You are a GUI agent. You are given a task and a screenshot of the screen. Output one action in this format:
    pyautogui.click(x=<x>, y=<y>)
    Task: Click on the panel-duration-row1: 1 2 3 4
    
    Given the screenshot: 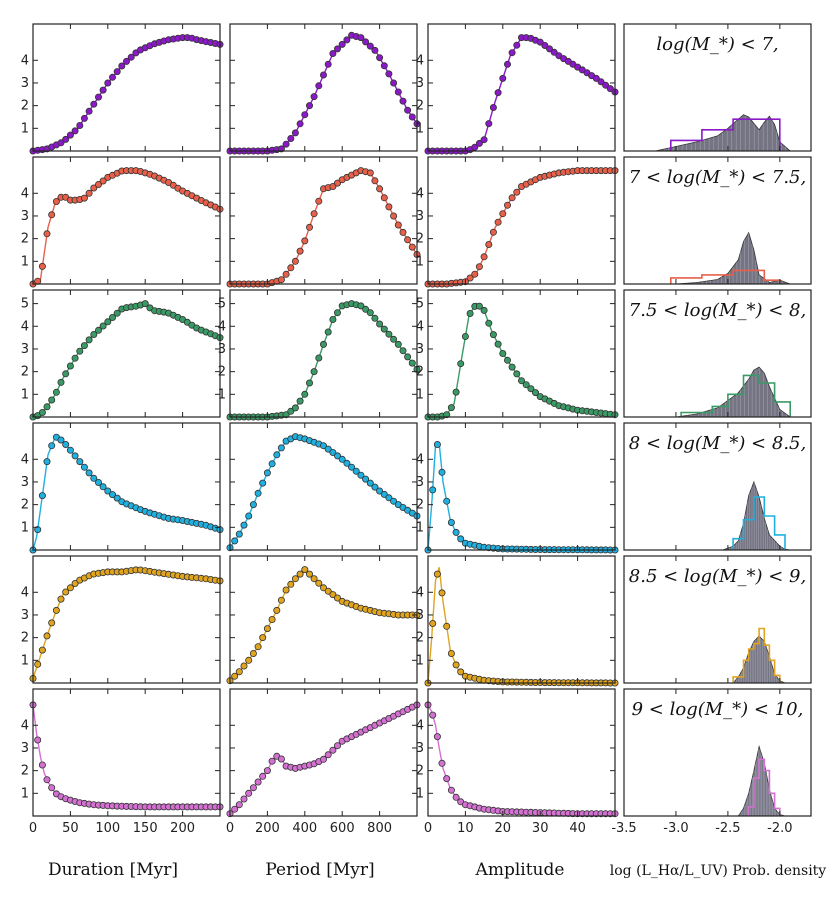 What is the action you would take?
    pyautogui.click(x=122, y=89)
    